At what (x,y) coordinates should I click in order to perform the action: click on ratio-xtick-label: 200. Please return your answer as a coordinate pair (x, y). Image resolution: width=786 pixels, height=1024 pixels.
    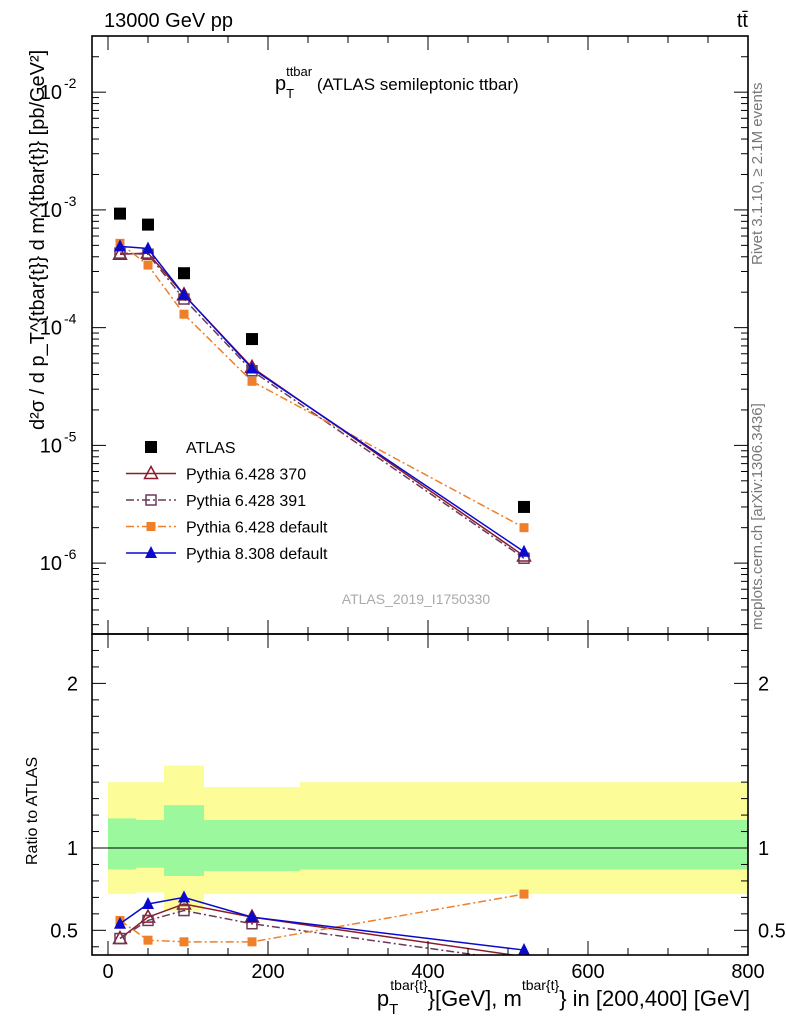
    Looking at the image, I should click on (267, 972).